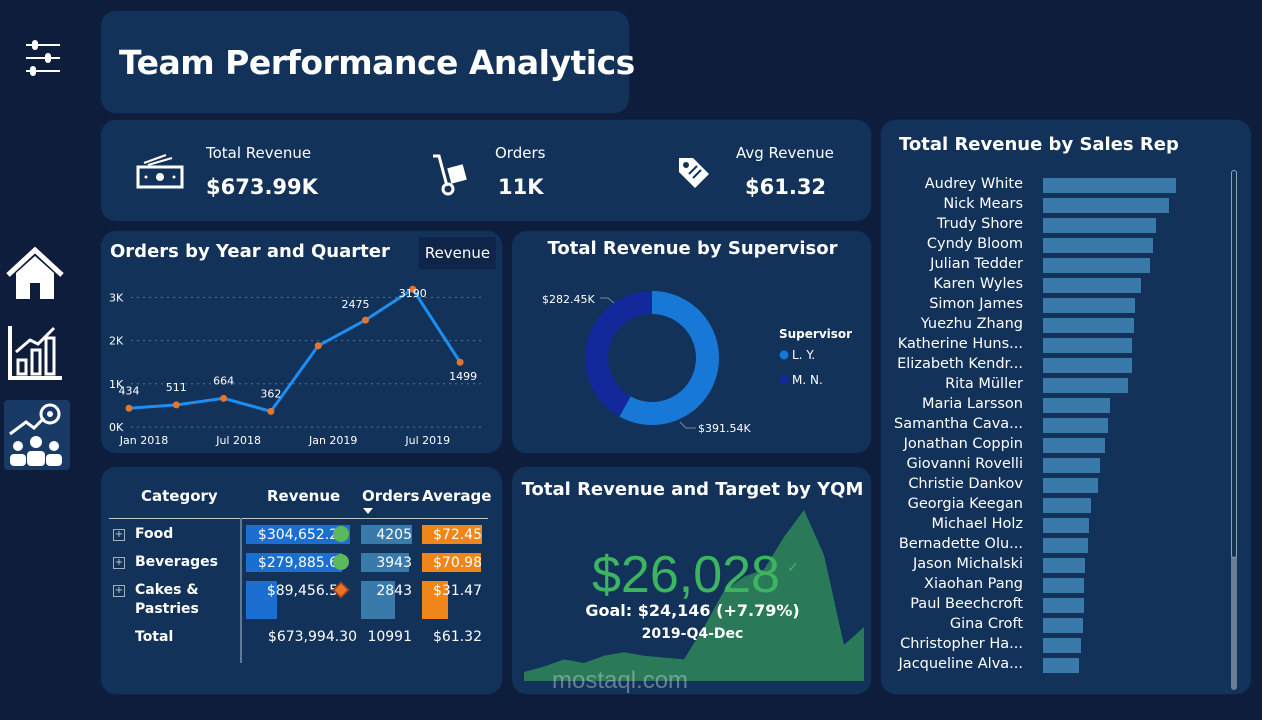  I want to click on rep-bar-row: Gina Croft, so click(1051, 626).